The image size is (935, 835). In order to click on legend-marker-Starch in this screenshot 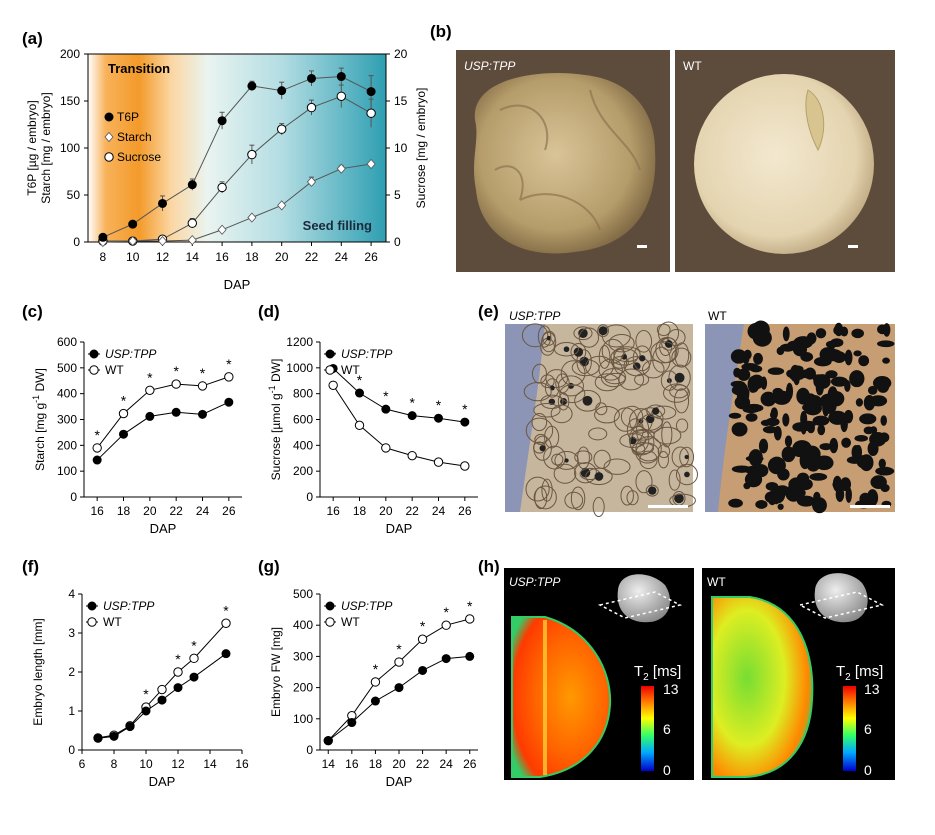, I will do `click(109, 137)`.